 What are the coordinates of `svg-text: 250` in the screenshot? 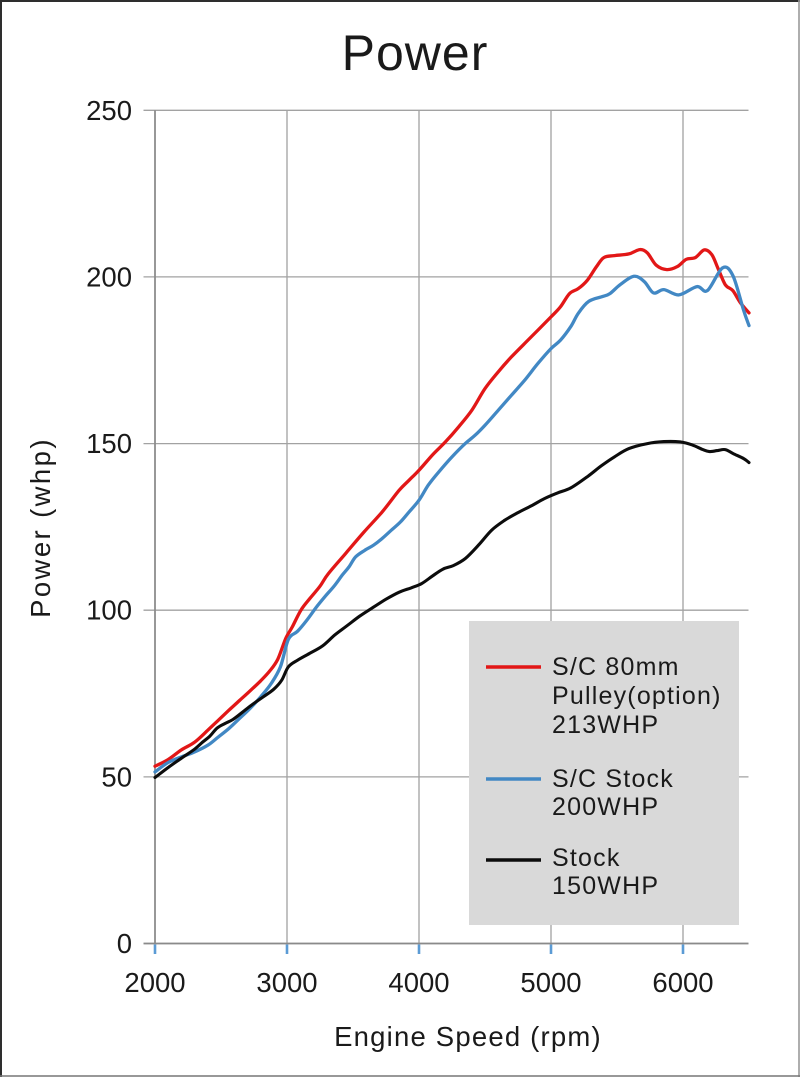 It's located at (109, 110).